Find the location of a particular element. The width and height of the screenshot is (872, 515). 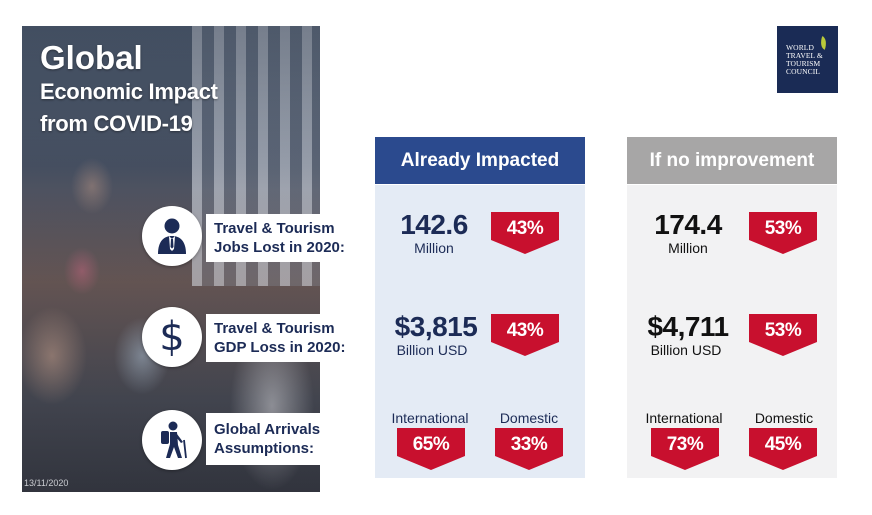

arrivals-no-improvement-domestic-badge: 45% is located at coordinates (783, 449).